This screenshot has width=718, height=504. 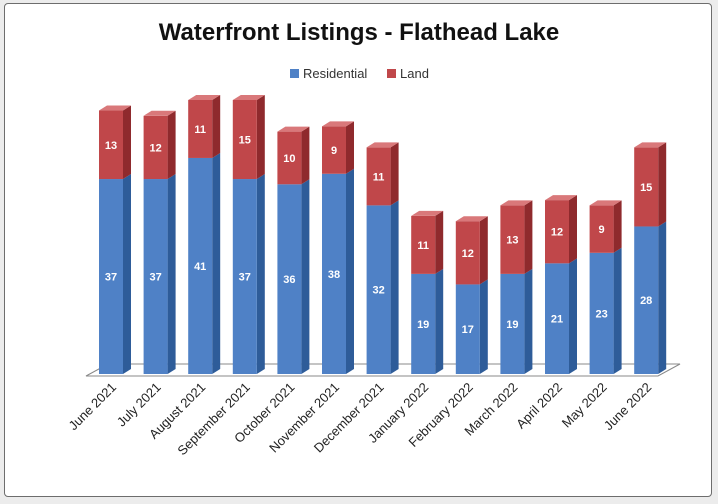 I want to click on bar-stack: 28 15, so click(x=650, y=258).